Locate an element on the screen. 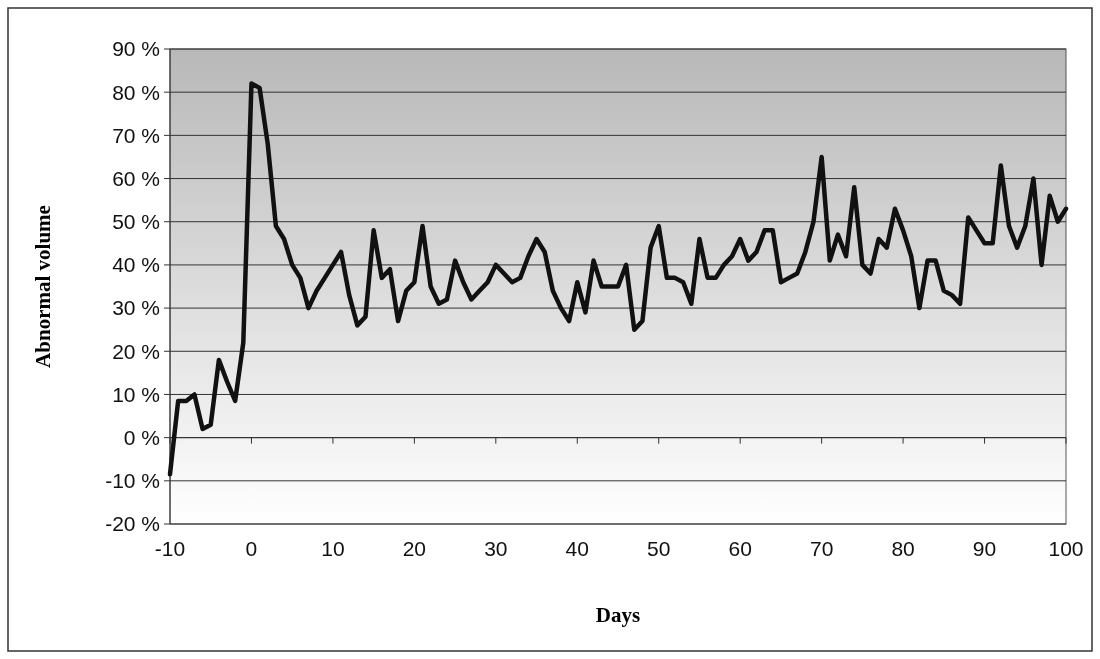  y-tick-label: 90 % is located at coordinates (136, 49).